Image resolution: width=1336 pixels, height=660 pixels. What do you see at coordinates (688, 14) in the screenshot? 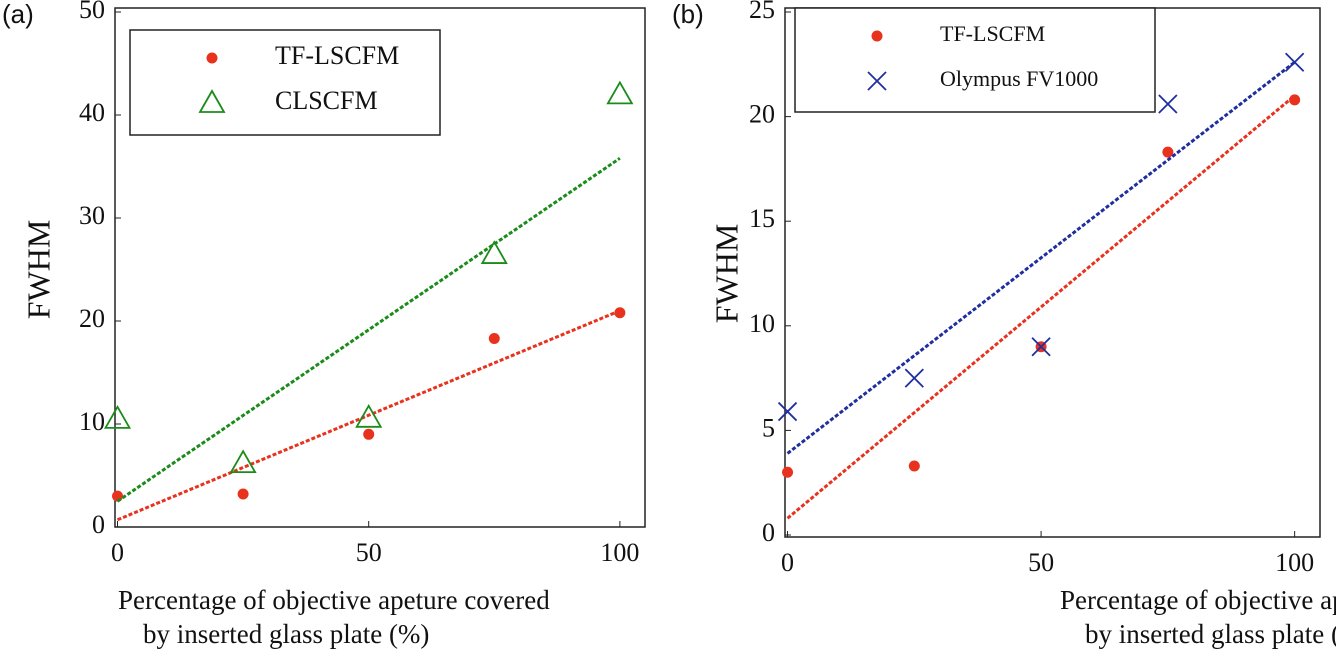
I see `panel-label: (b)` at bounding box center [688, 14].